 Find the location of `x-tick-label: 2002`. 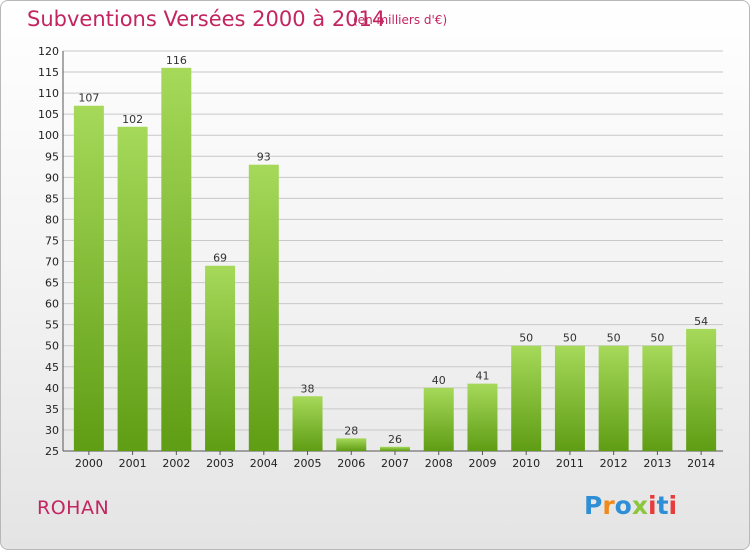

x-tick-label: 2002 is located at coordinates (176, 463).